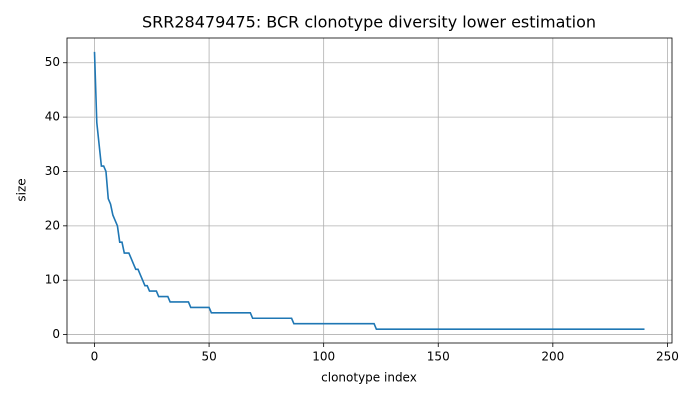 The width and height of the screenshot is (700, 404). I want to click on x-tick-label: 200, so click(552, 357).